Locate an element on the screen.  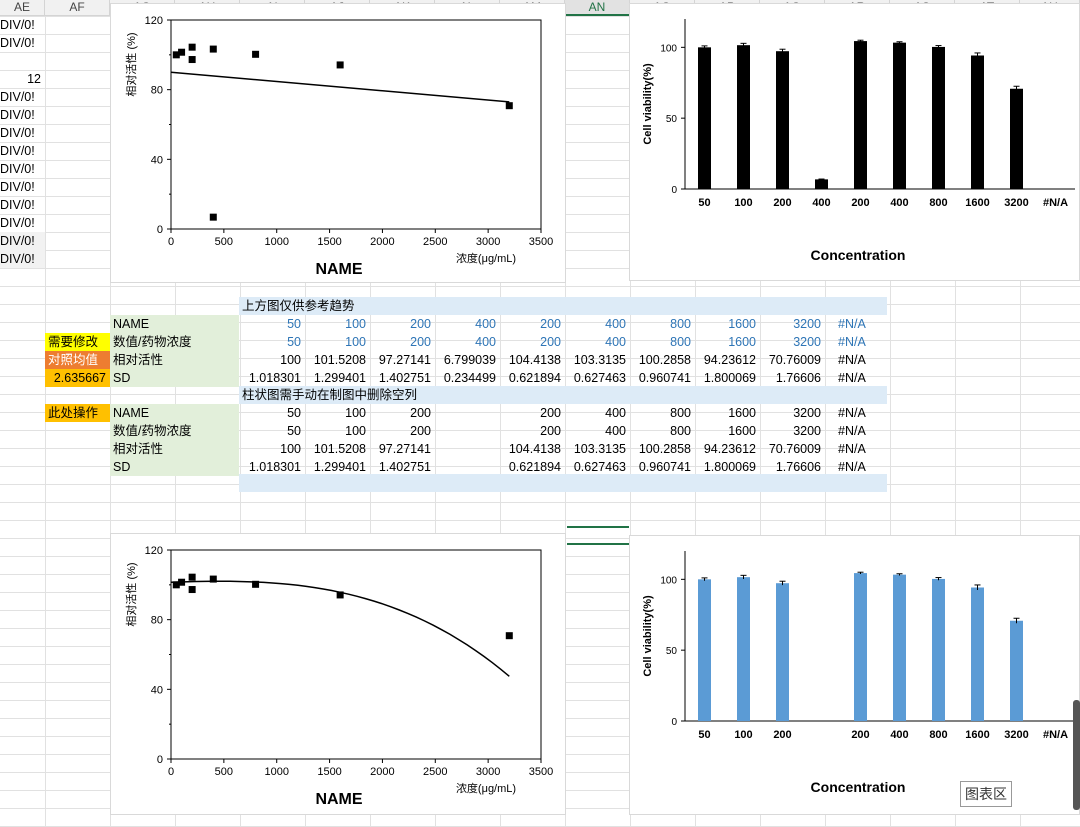
left-column-cell: 12 is located at coordinates (34, 79).